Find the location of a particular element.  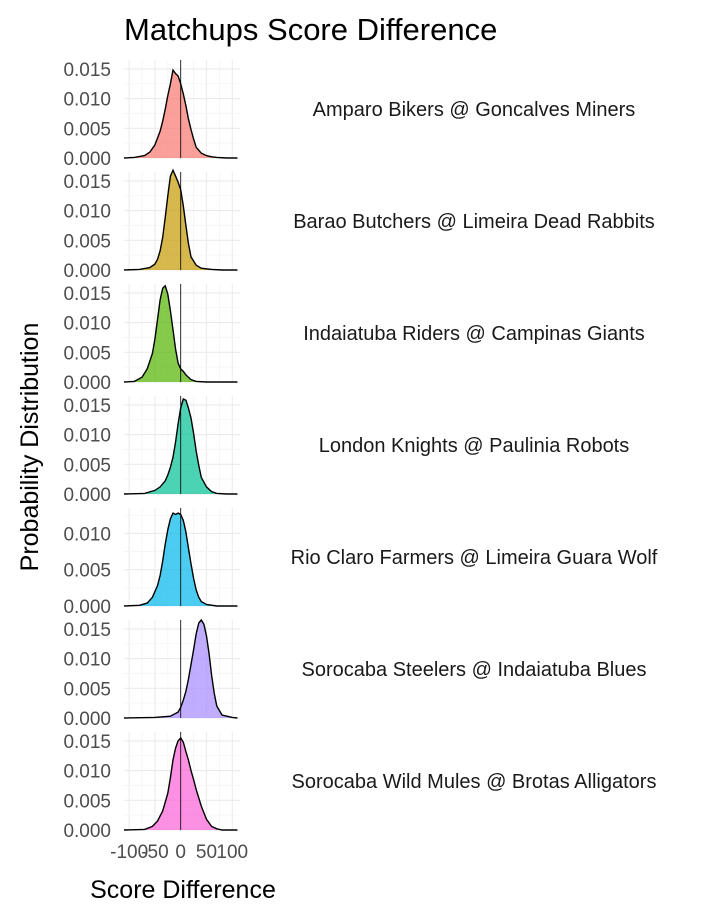

y-axis-title: Probability Distribution is located at coordinates (30, 447).